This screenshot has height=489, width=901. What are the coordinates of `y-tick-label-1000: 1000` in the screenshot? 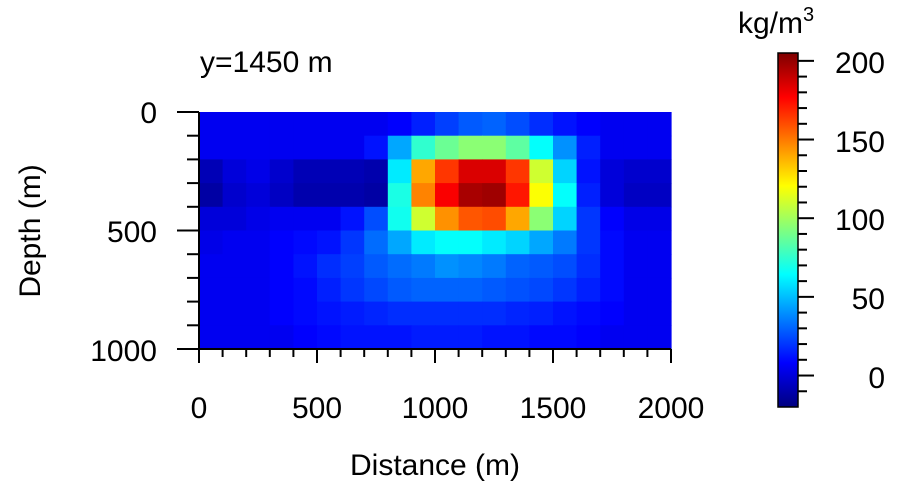 It's located at (123, 351).